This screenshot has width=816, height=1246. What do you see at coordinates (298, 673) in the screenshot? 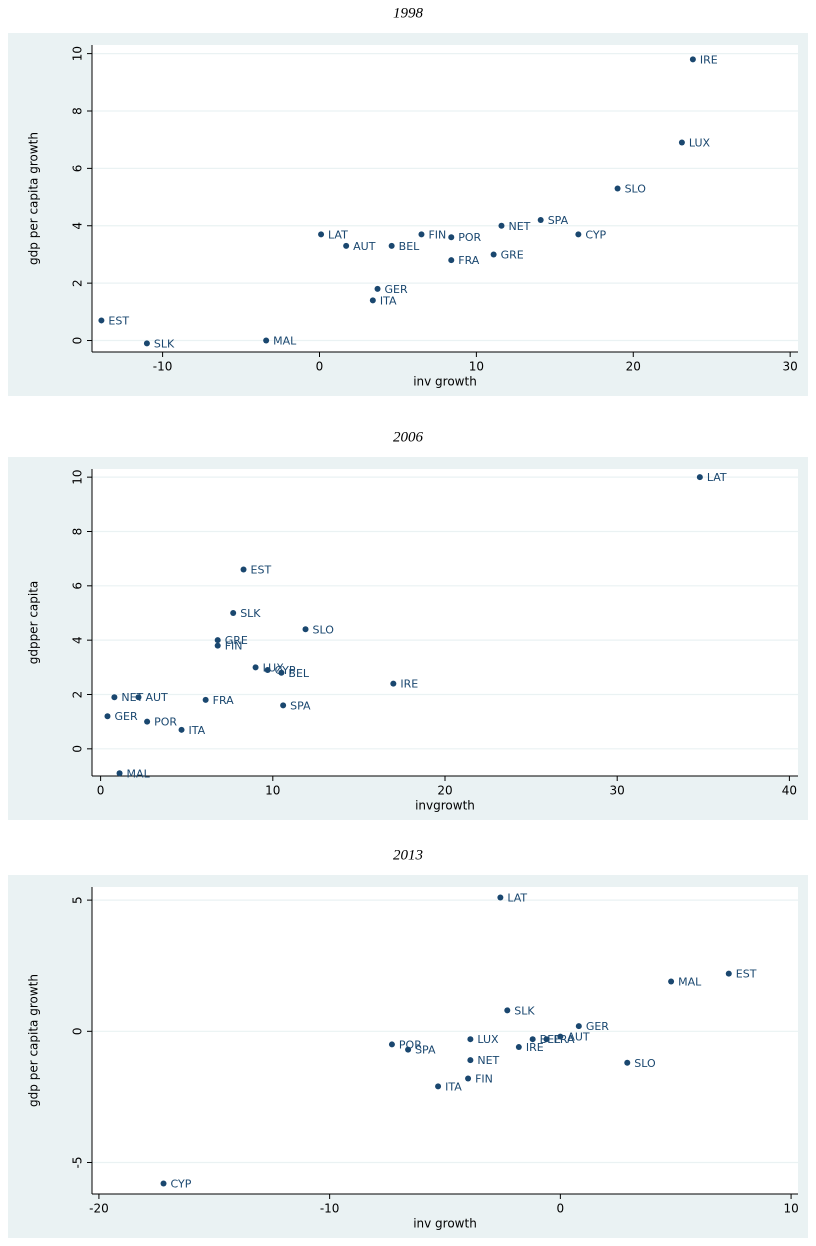
I see `point-label: BEL` at bounding box center [298, 673].